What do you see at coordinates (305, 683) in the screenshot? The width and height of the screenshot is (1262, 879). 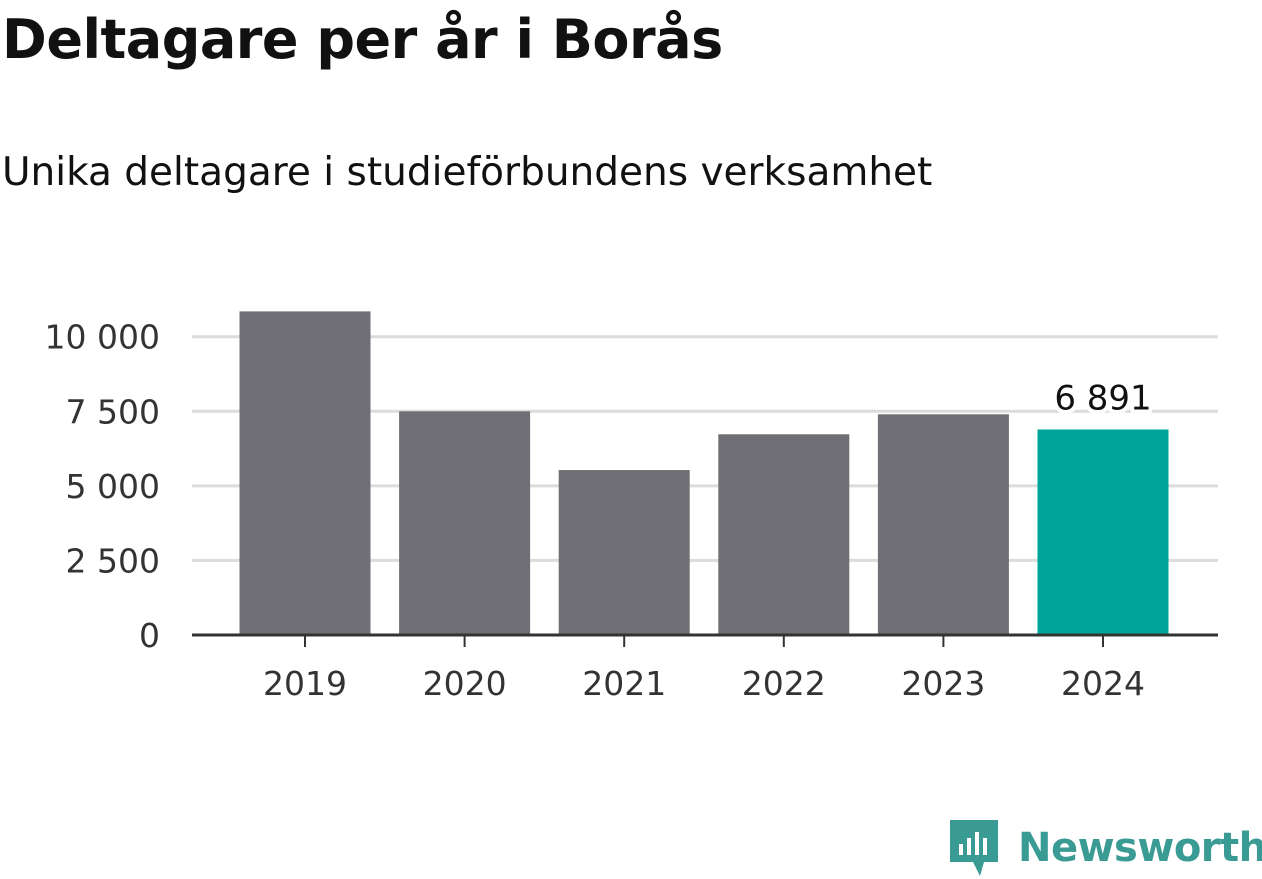 I see `x-tick-label: 2019` at bounding box center [305, 683].